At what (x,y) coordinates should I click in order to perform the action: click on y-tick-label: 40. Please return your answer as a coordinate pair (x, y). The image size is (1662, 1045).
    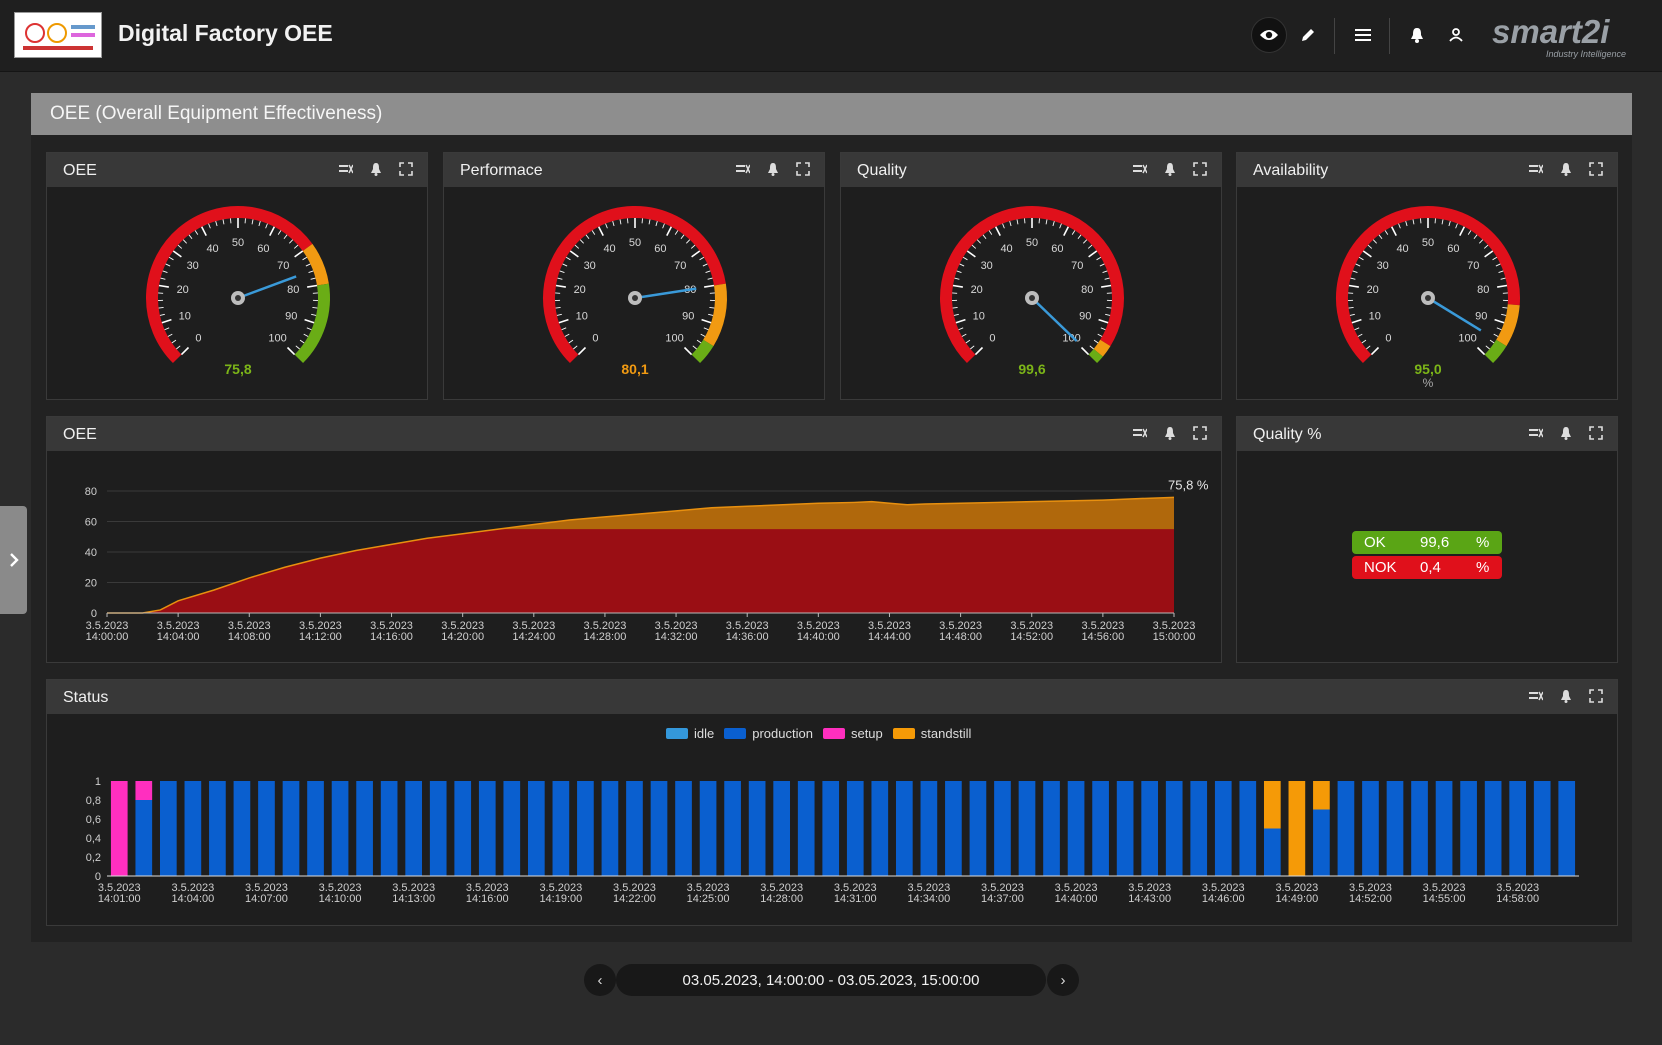
    Looking at the image, I should click on (91, 553).